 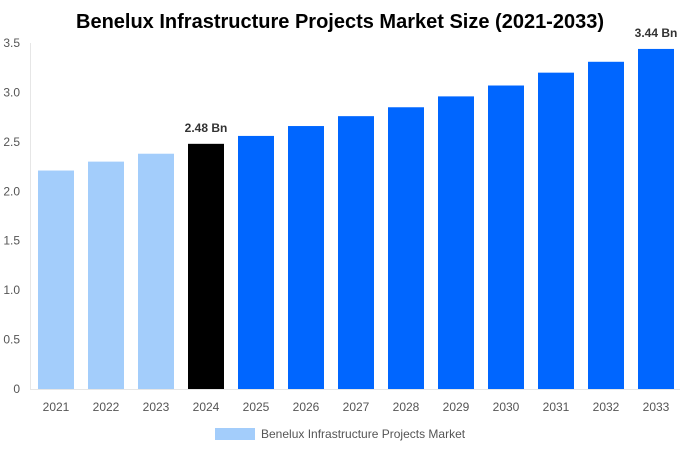 What do you see at coordinates (156, 271) in the screenshot?
I see `bar-2023` at bounding box center [156, 271].